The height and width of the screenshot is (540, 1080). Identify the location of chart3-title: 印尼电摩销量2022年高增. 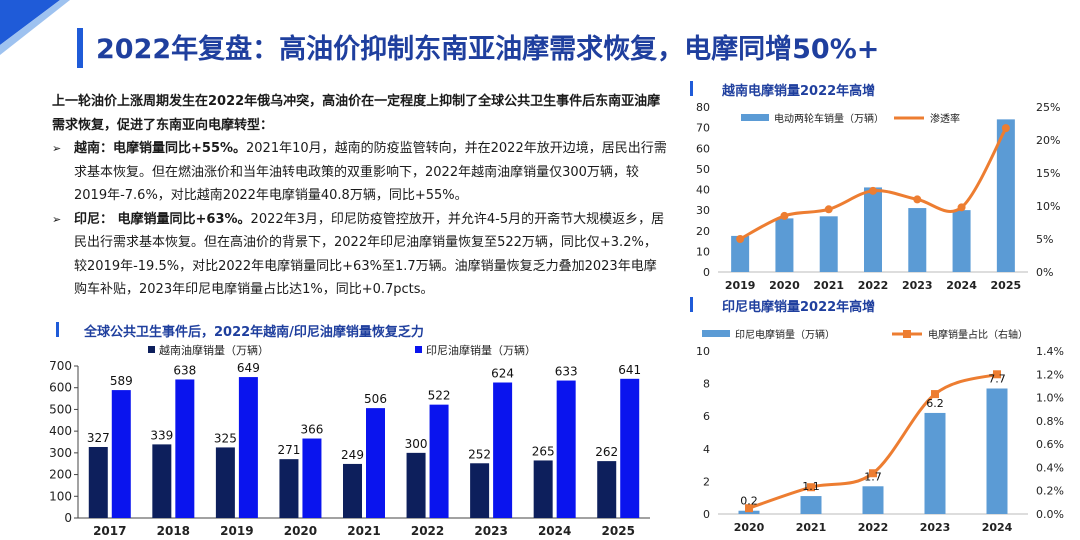
(799, 307).